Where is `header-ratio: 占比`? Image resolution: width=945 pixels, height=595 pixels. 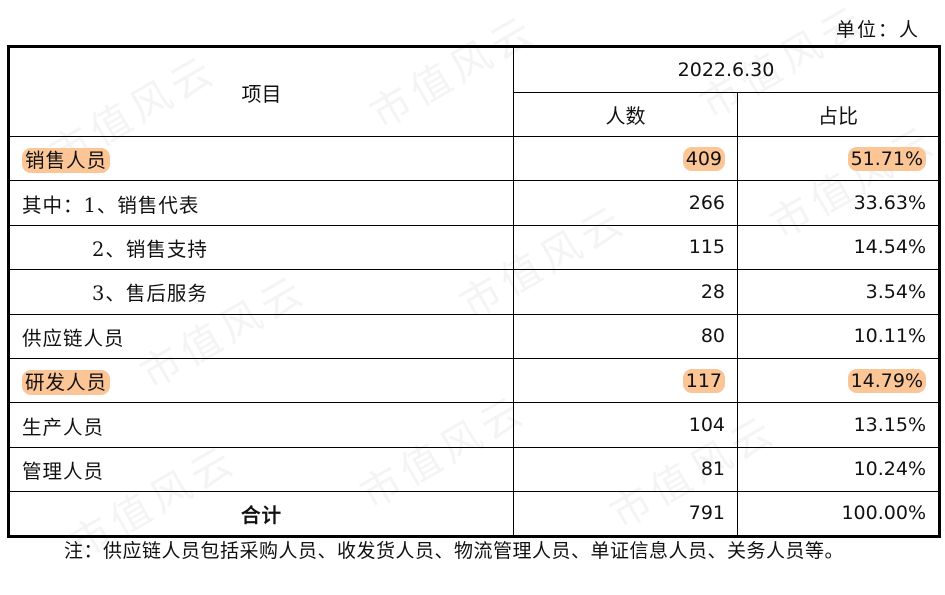 header-ratio: 占比 is located at coordinates (838, 114).